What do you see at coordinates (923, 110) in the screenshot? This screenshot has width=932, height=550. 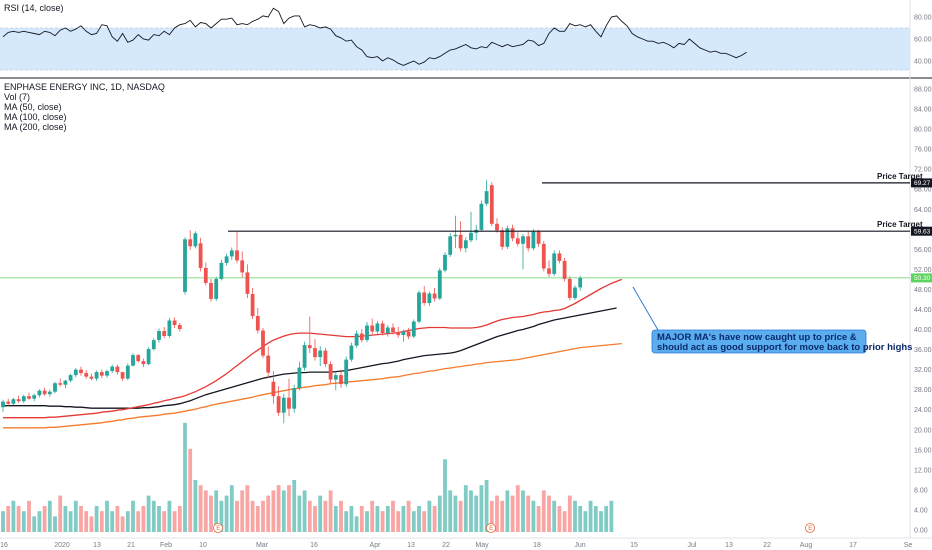 I see `price-y-tick-label: 84.00` at bounding box center [923, 110].